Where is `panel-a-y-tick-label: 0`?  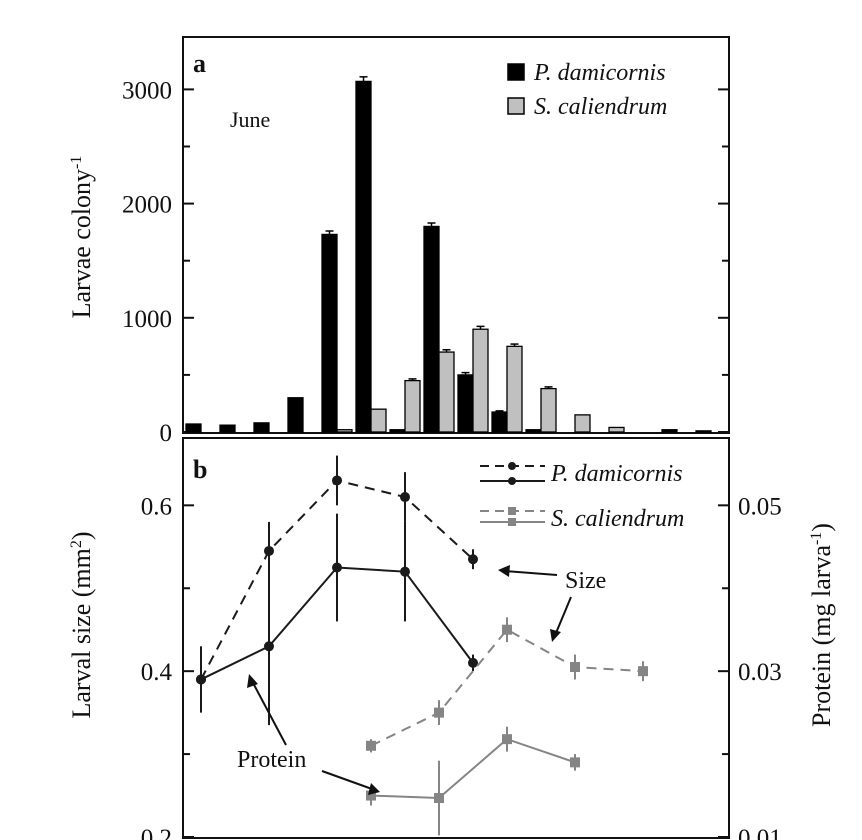 panel-a-y-tick-label: 0 is located at coordinates (166, 433).